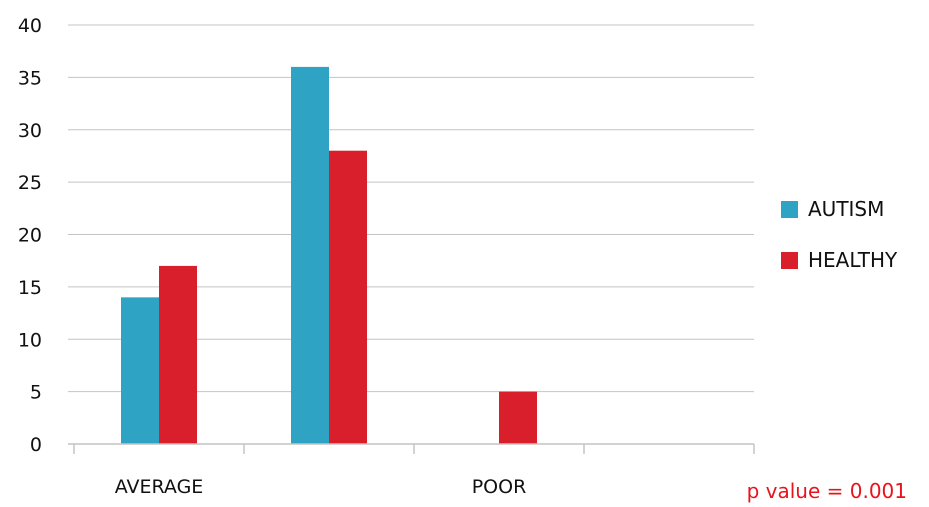 This screenshot has height=507, width=929. Describe the element at coordinates (30, 288) in the screenshot. I see `y-tick-label: 15` at that location.